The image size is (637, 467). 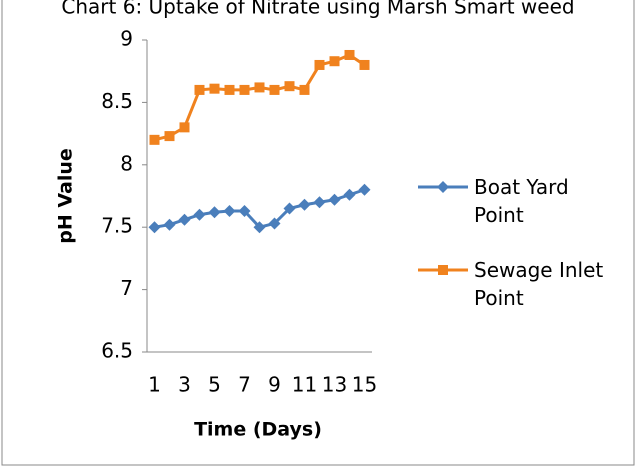 What do you see at coordinates (154, 385) in the screenshot?
I see `x-tick-label: 1` at bounding box center [154, 385].